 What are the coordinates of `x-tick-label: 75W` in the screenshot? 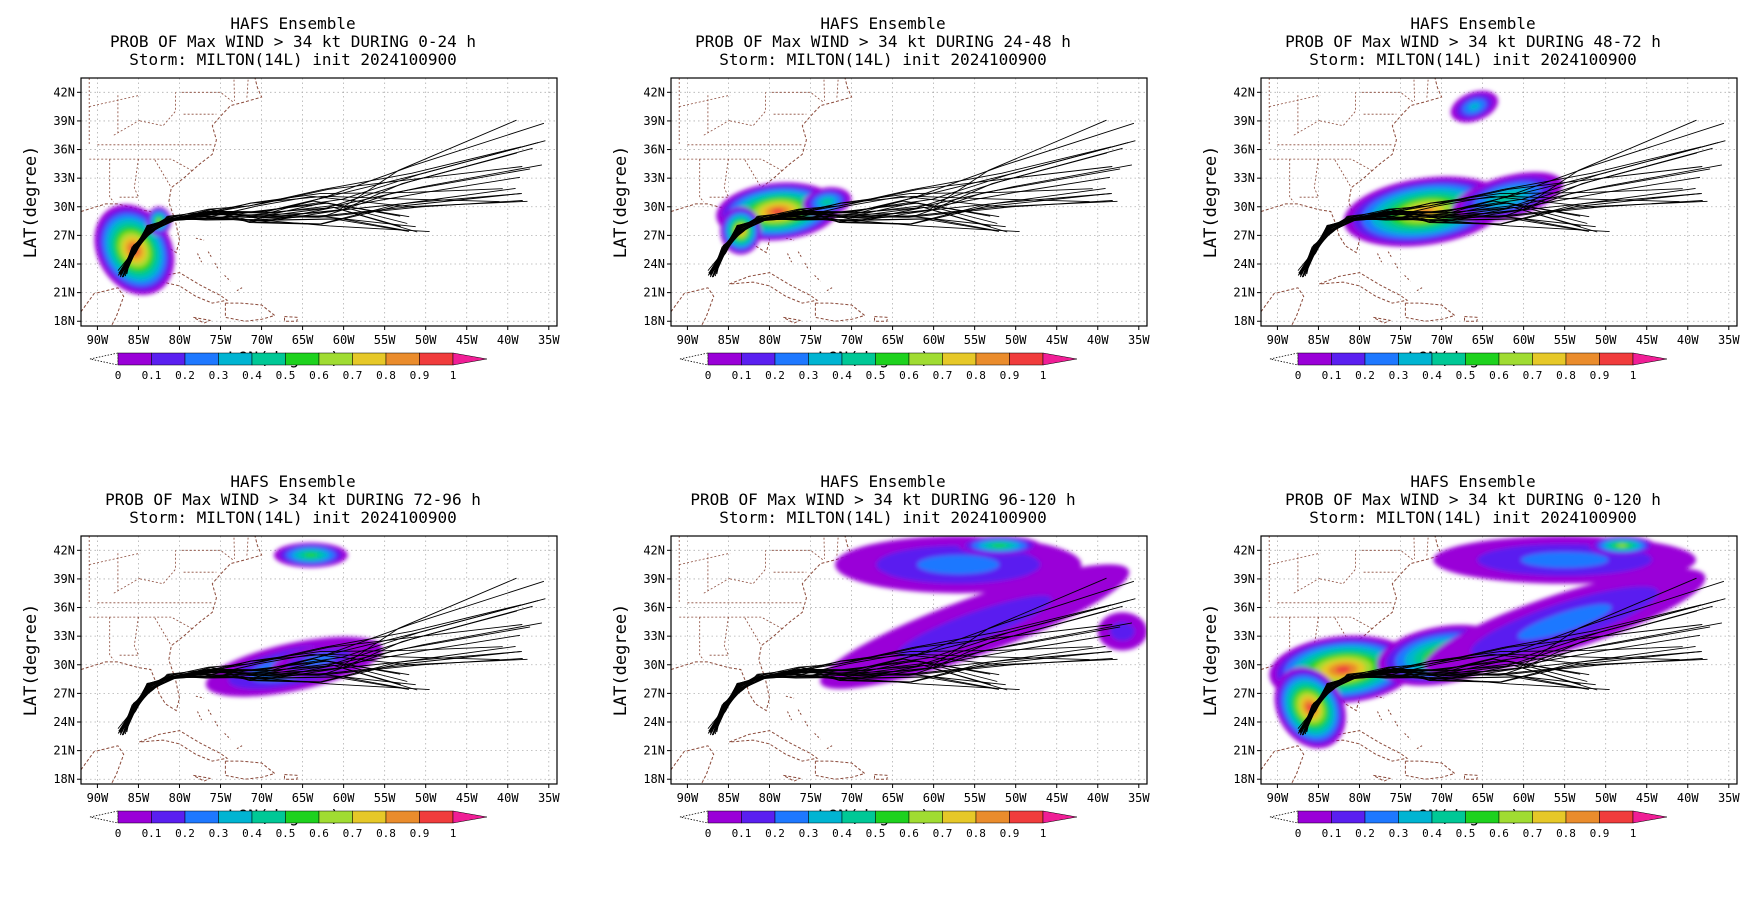 It's located at (1401, 798).